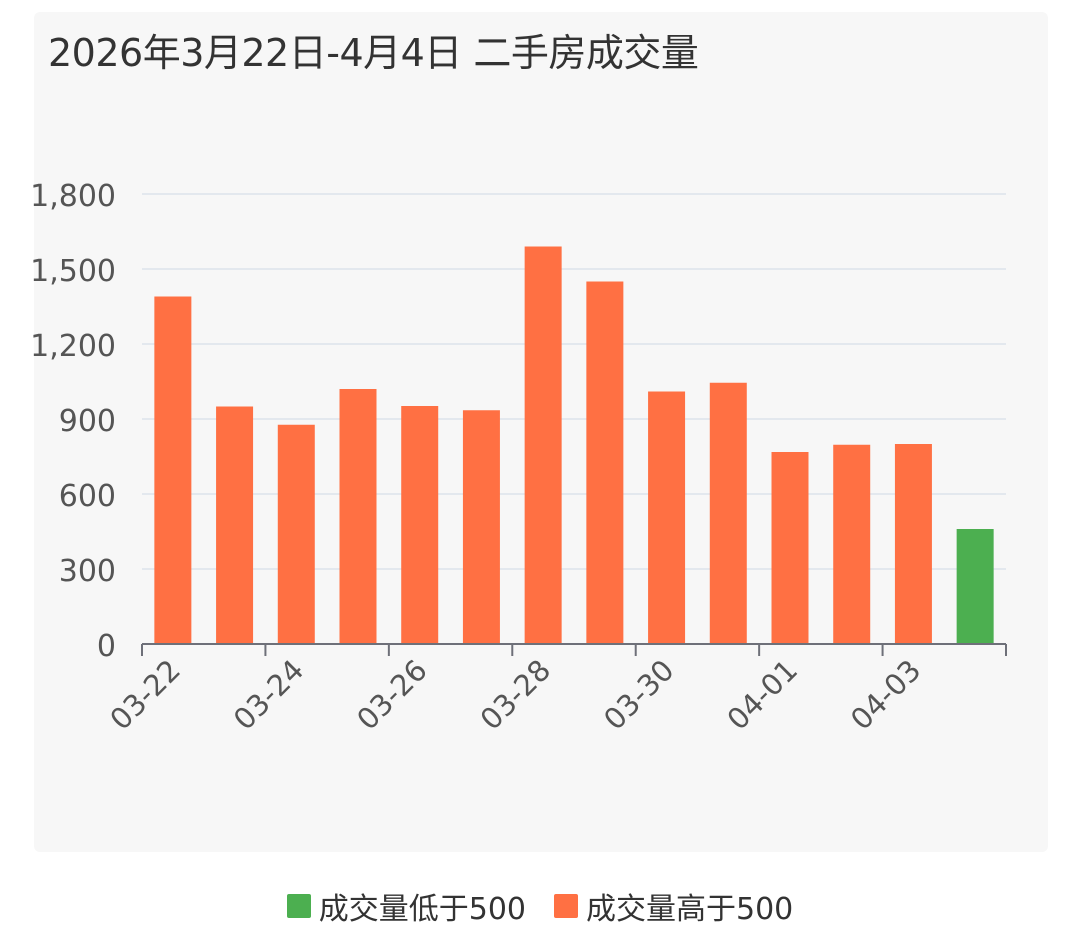  Describe the element at coordinates (886, 695) in the screenshot. I see `x-tick-label: 04-03` at that location.